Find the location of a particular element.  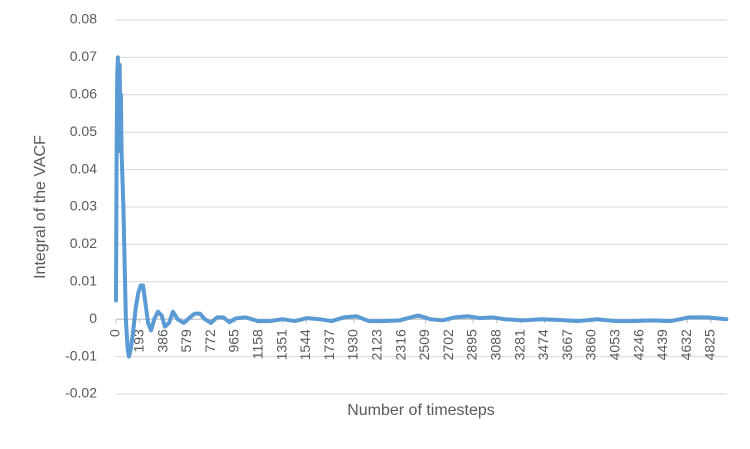

x-tick-label: 3474 is located at coordinates (543, 344).